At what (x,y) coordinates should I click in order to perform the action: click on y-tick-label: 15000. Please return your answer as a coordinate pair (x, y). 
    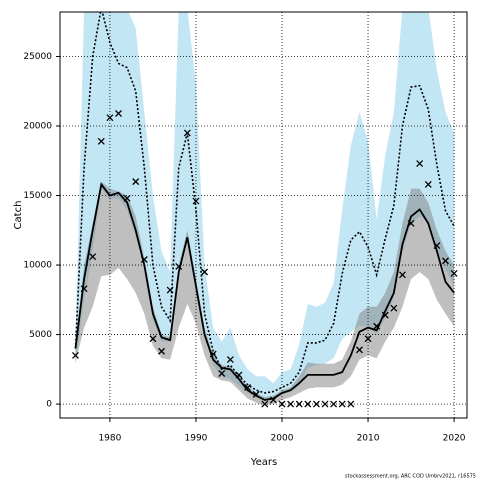
    Looking at the image, I should click on (37, 196).